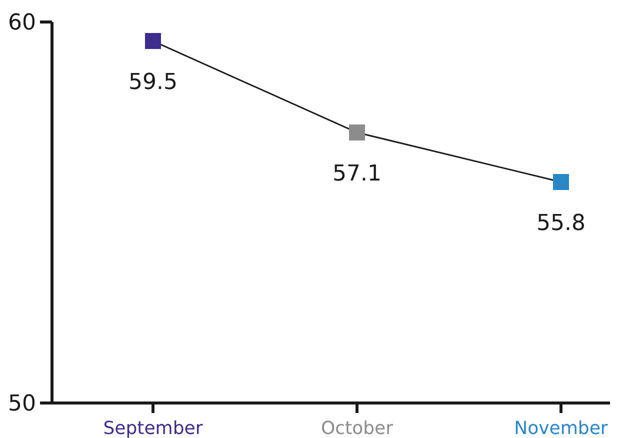  I want to click on data-label: 57.1, so click(357, 173).